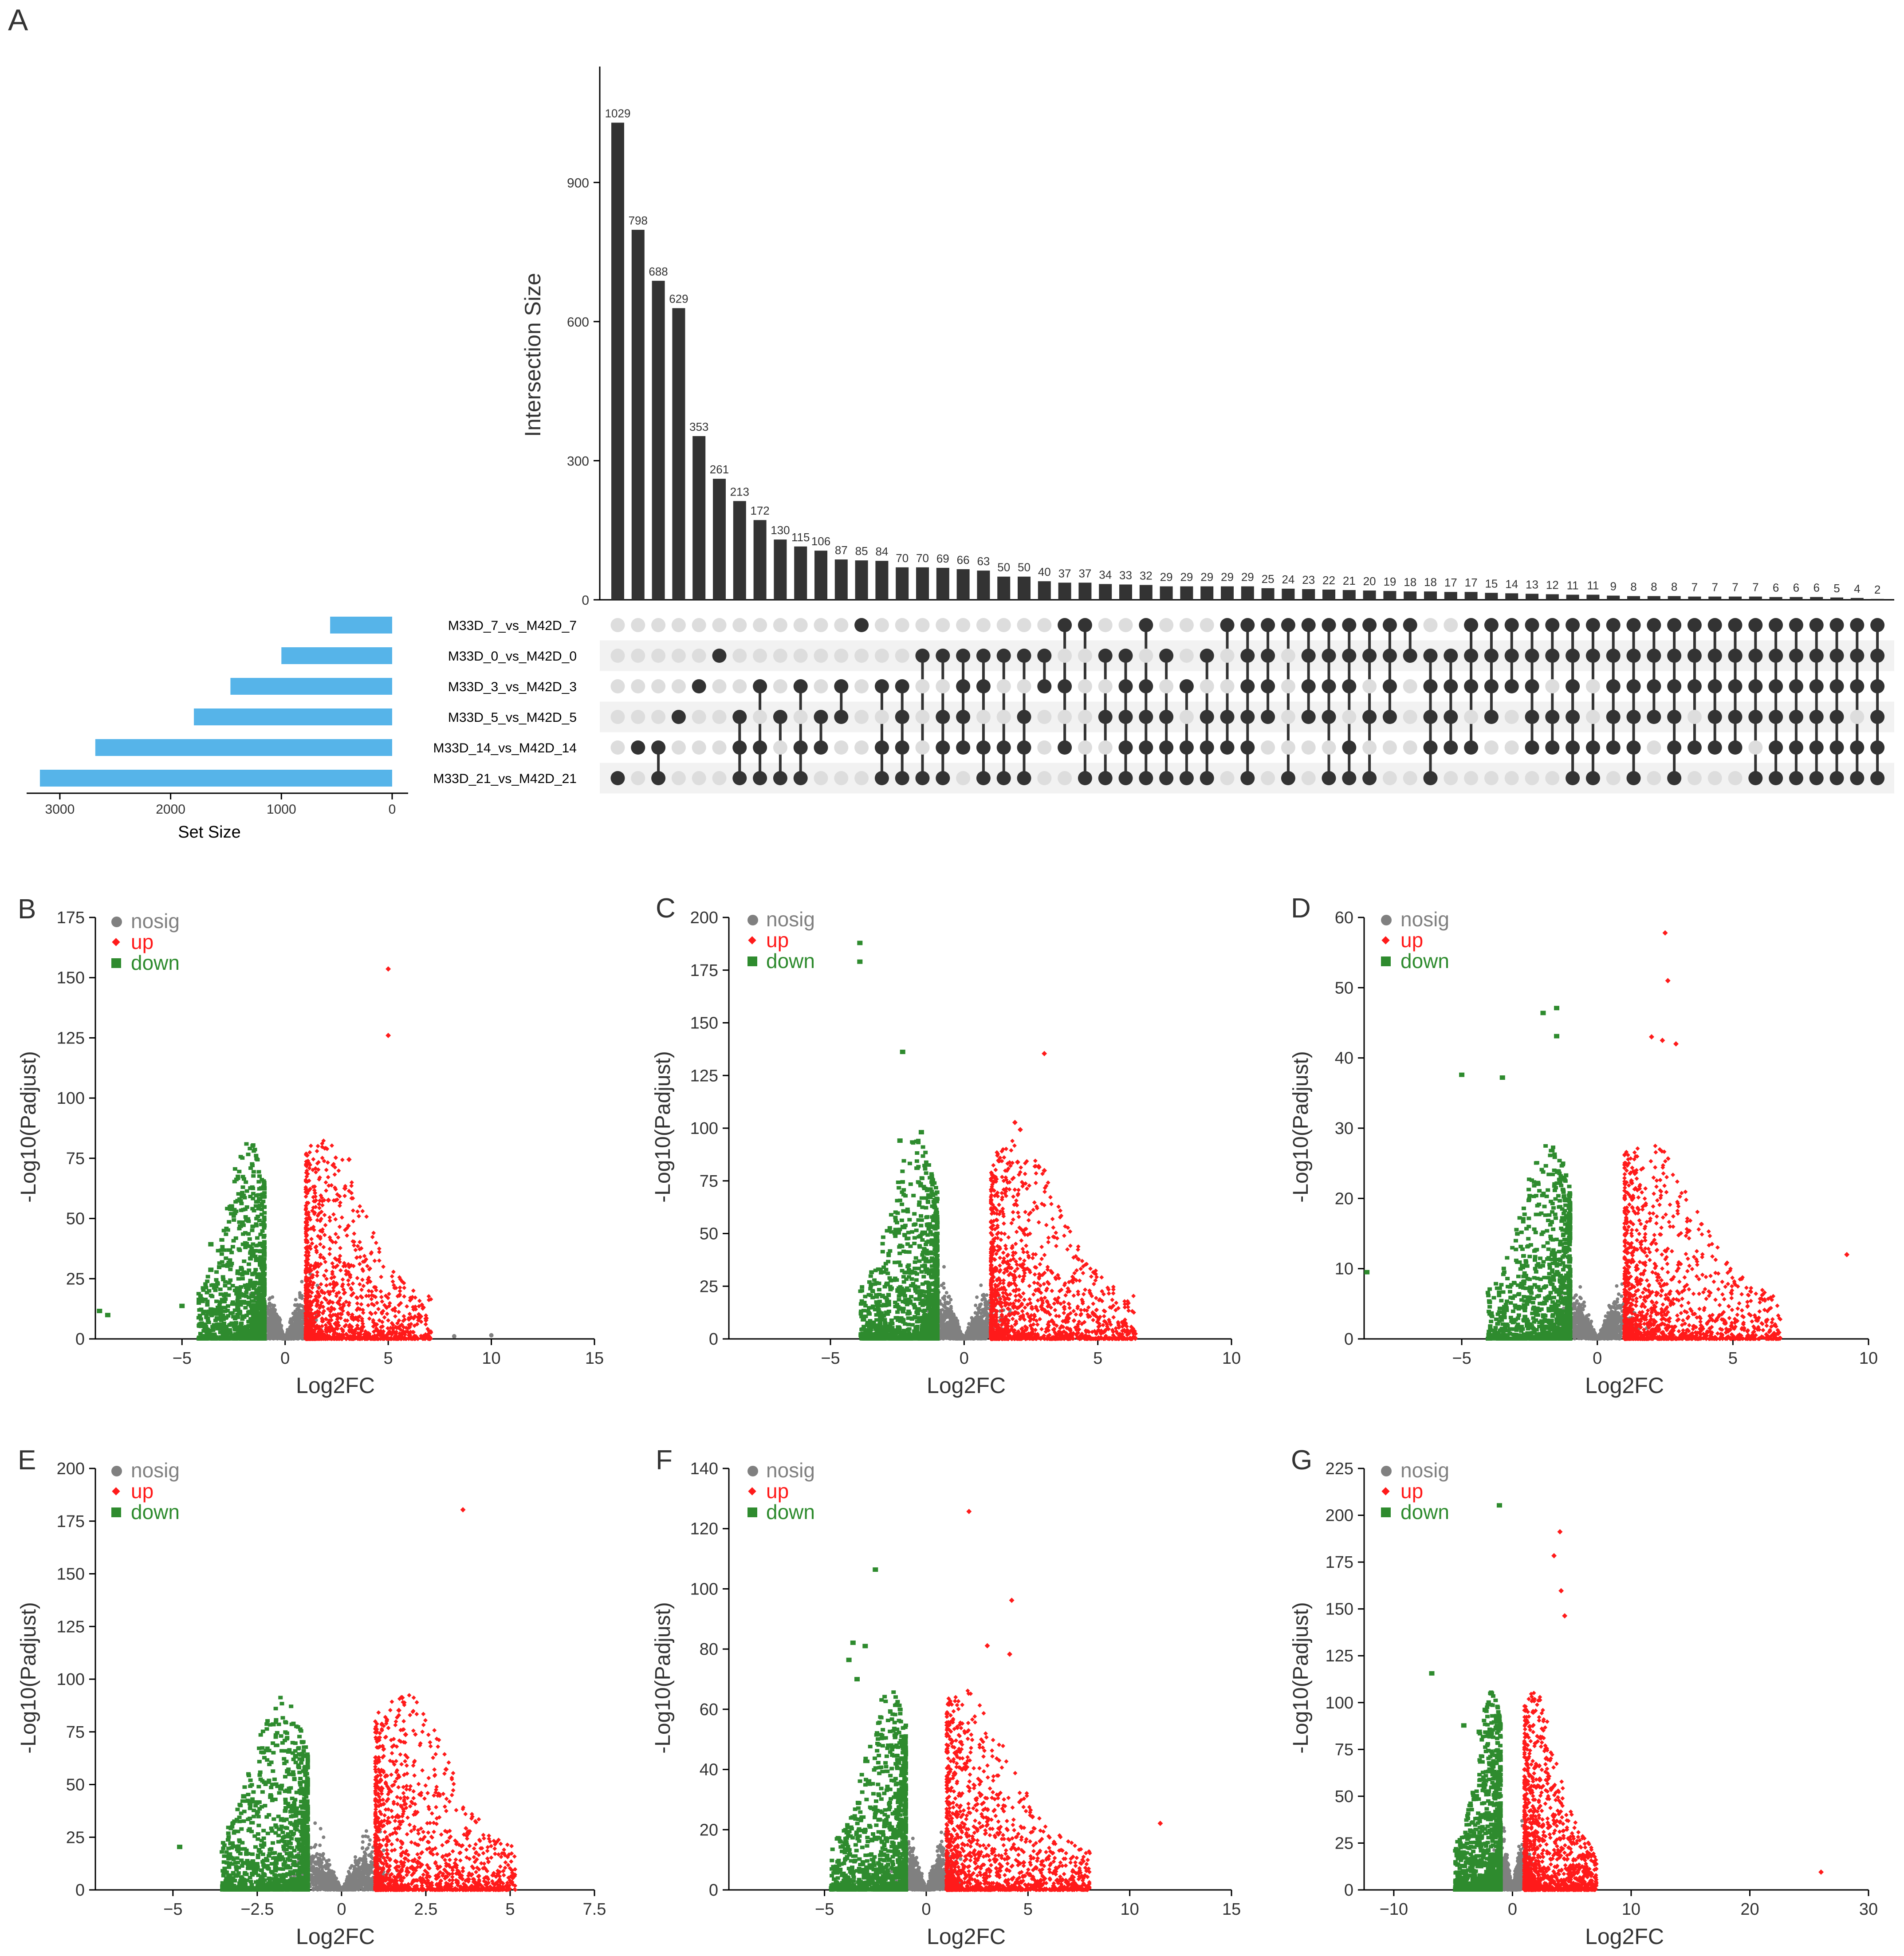 This screenshot has height=1956, width=1904. Describe the element at coordinates (512, 717) in the screenshot. I see `set-name-label: M33D_5_vs_M42D_5` at that location.